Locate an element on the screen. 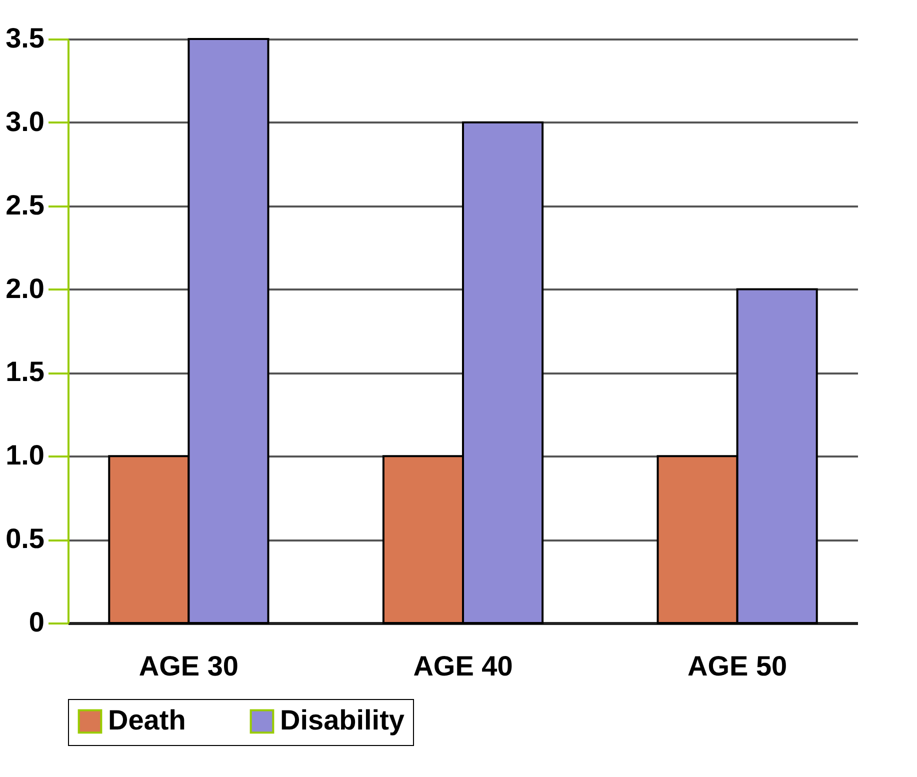  y-tick-label: 3.5 is located at coordinates (25, 38).